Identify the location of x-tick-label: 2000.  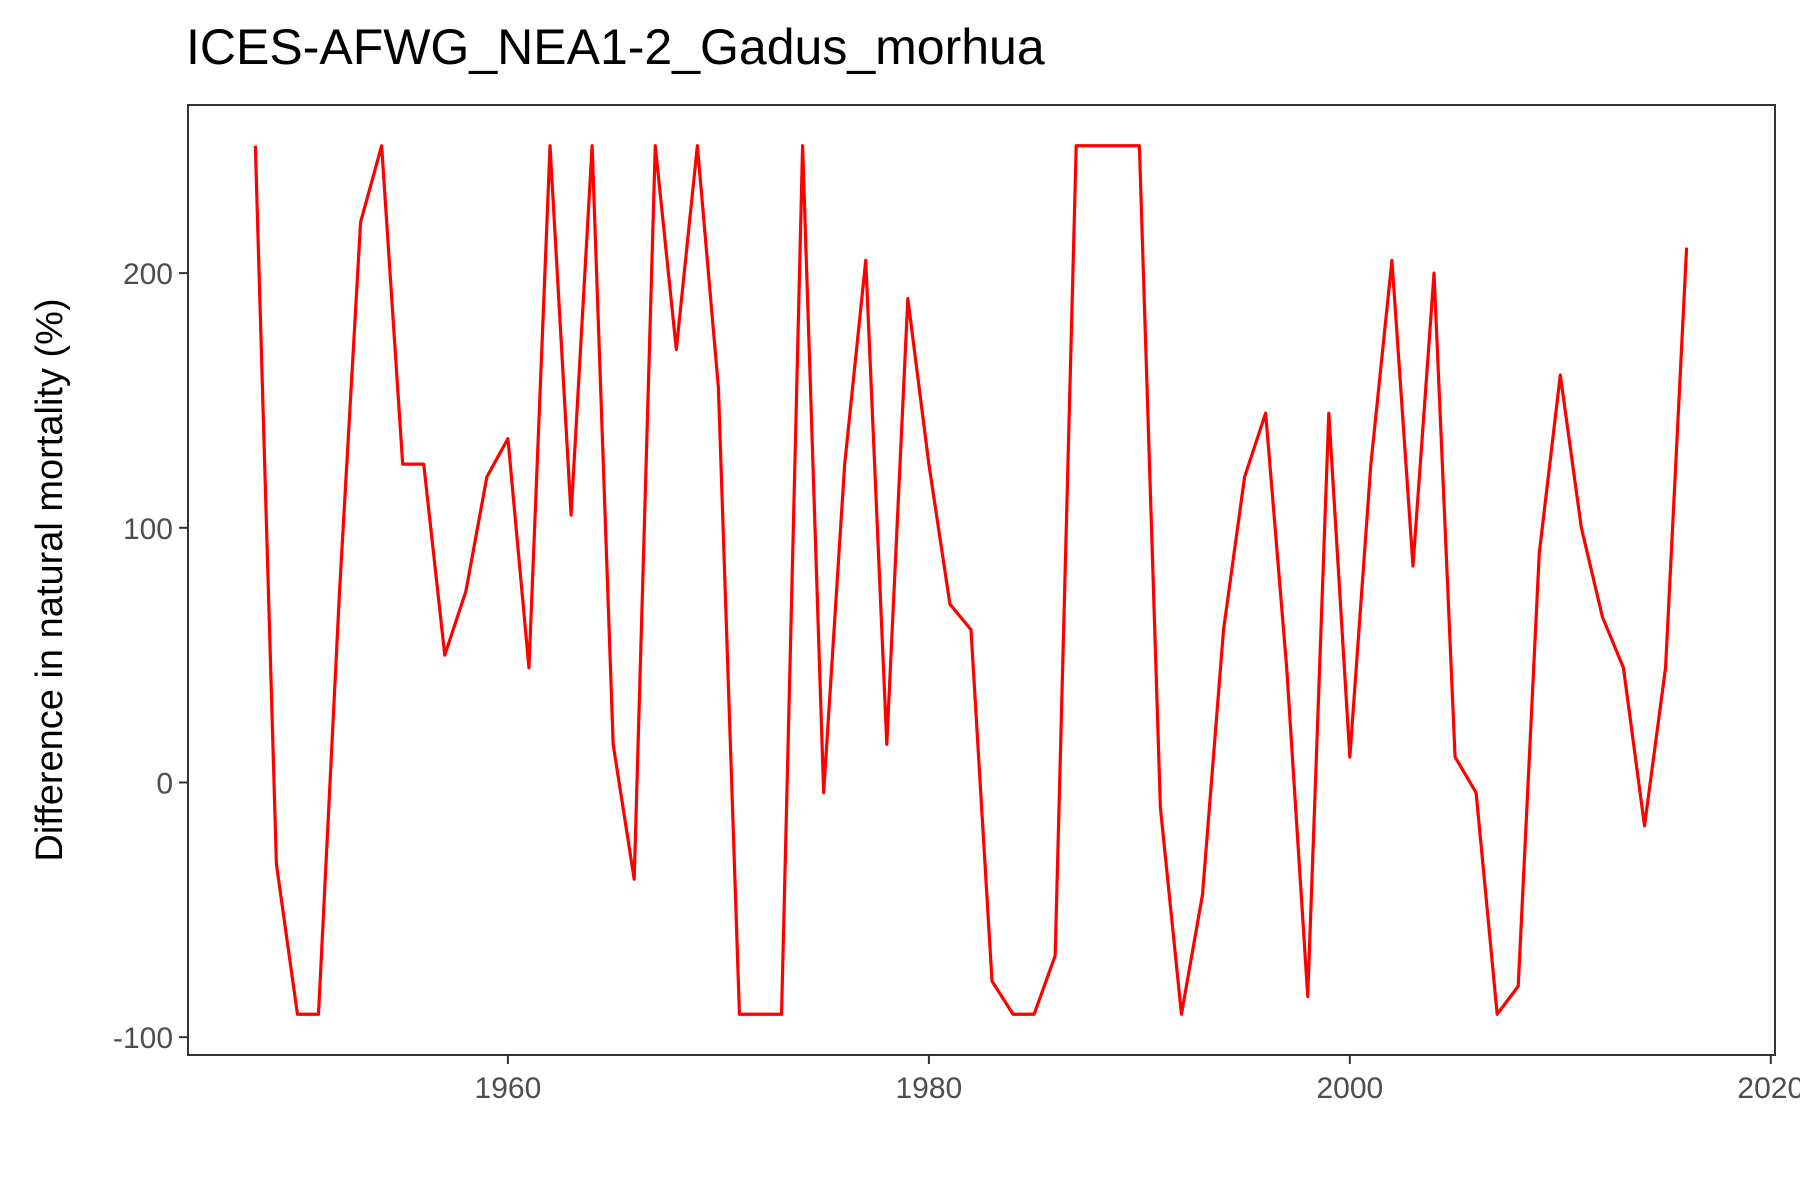
(1349, 1088).